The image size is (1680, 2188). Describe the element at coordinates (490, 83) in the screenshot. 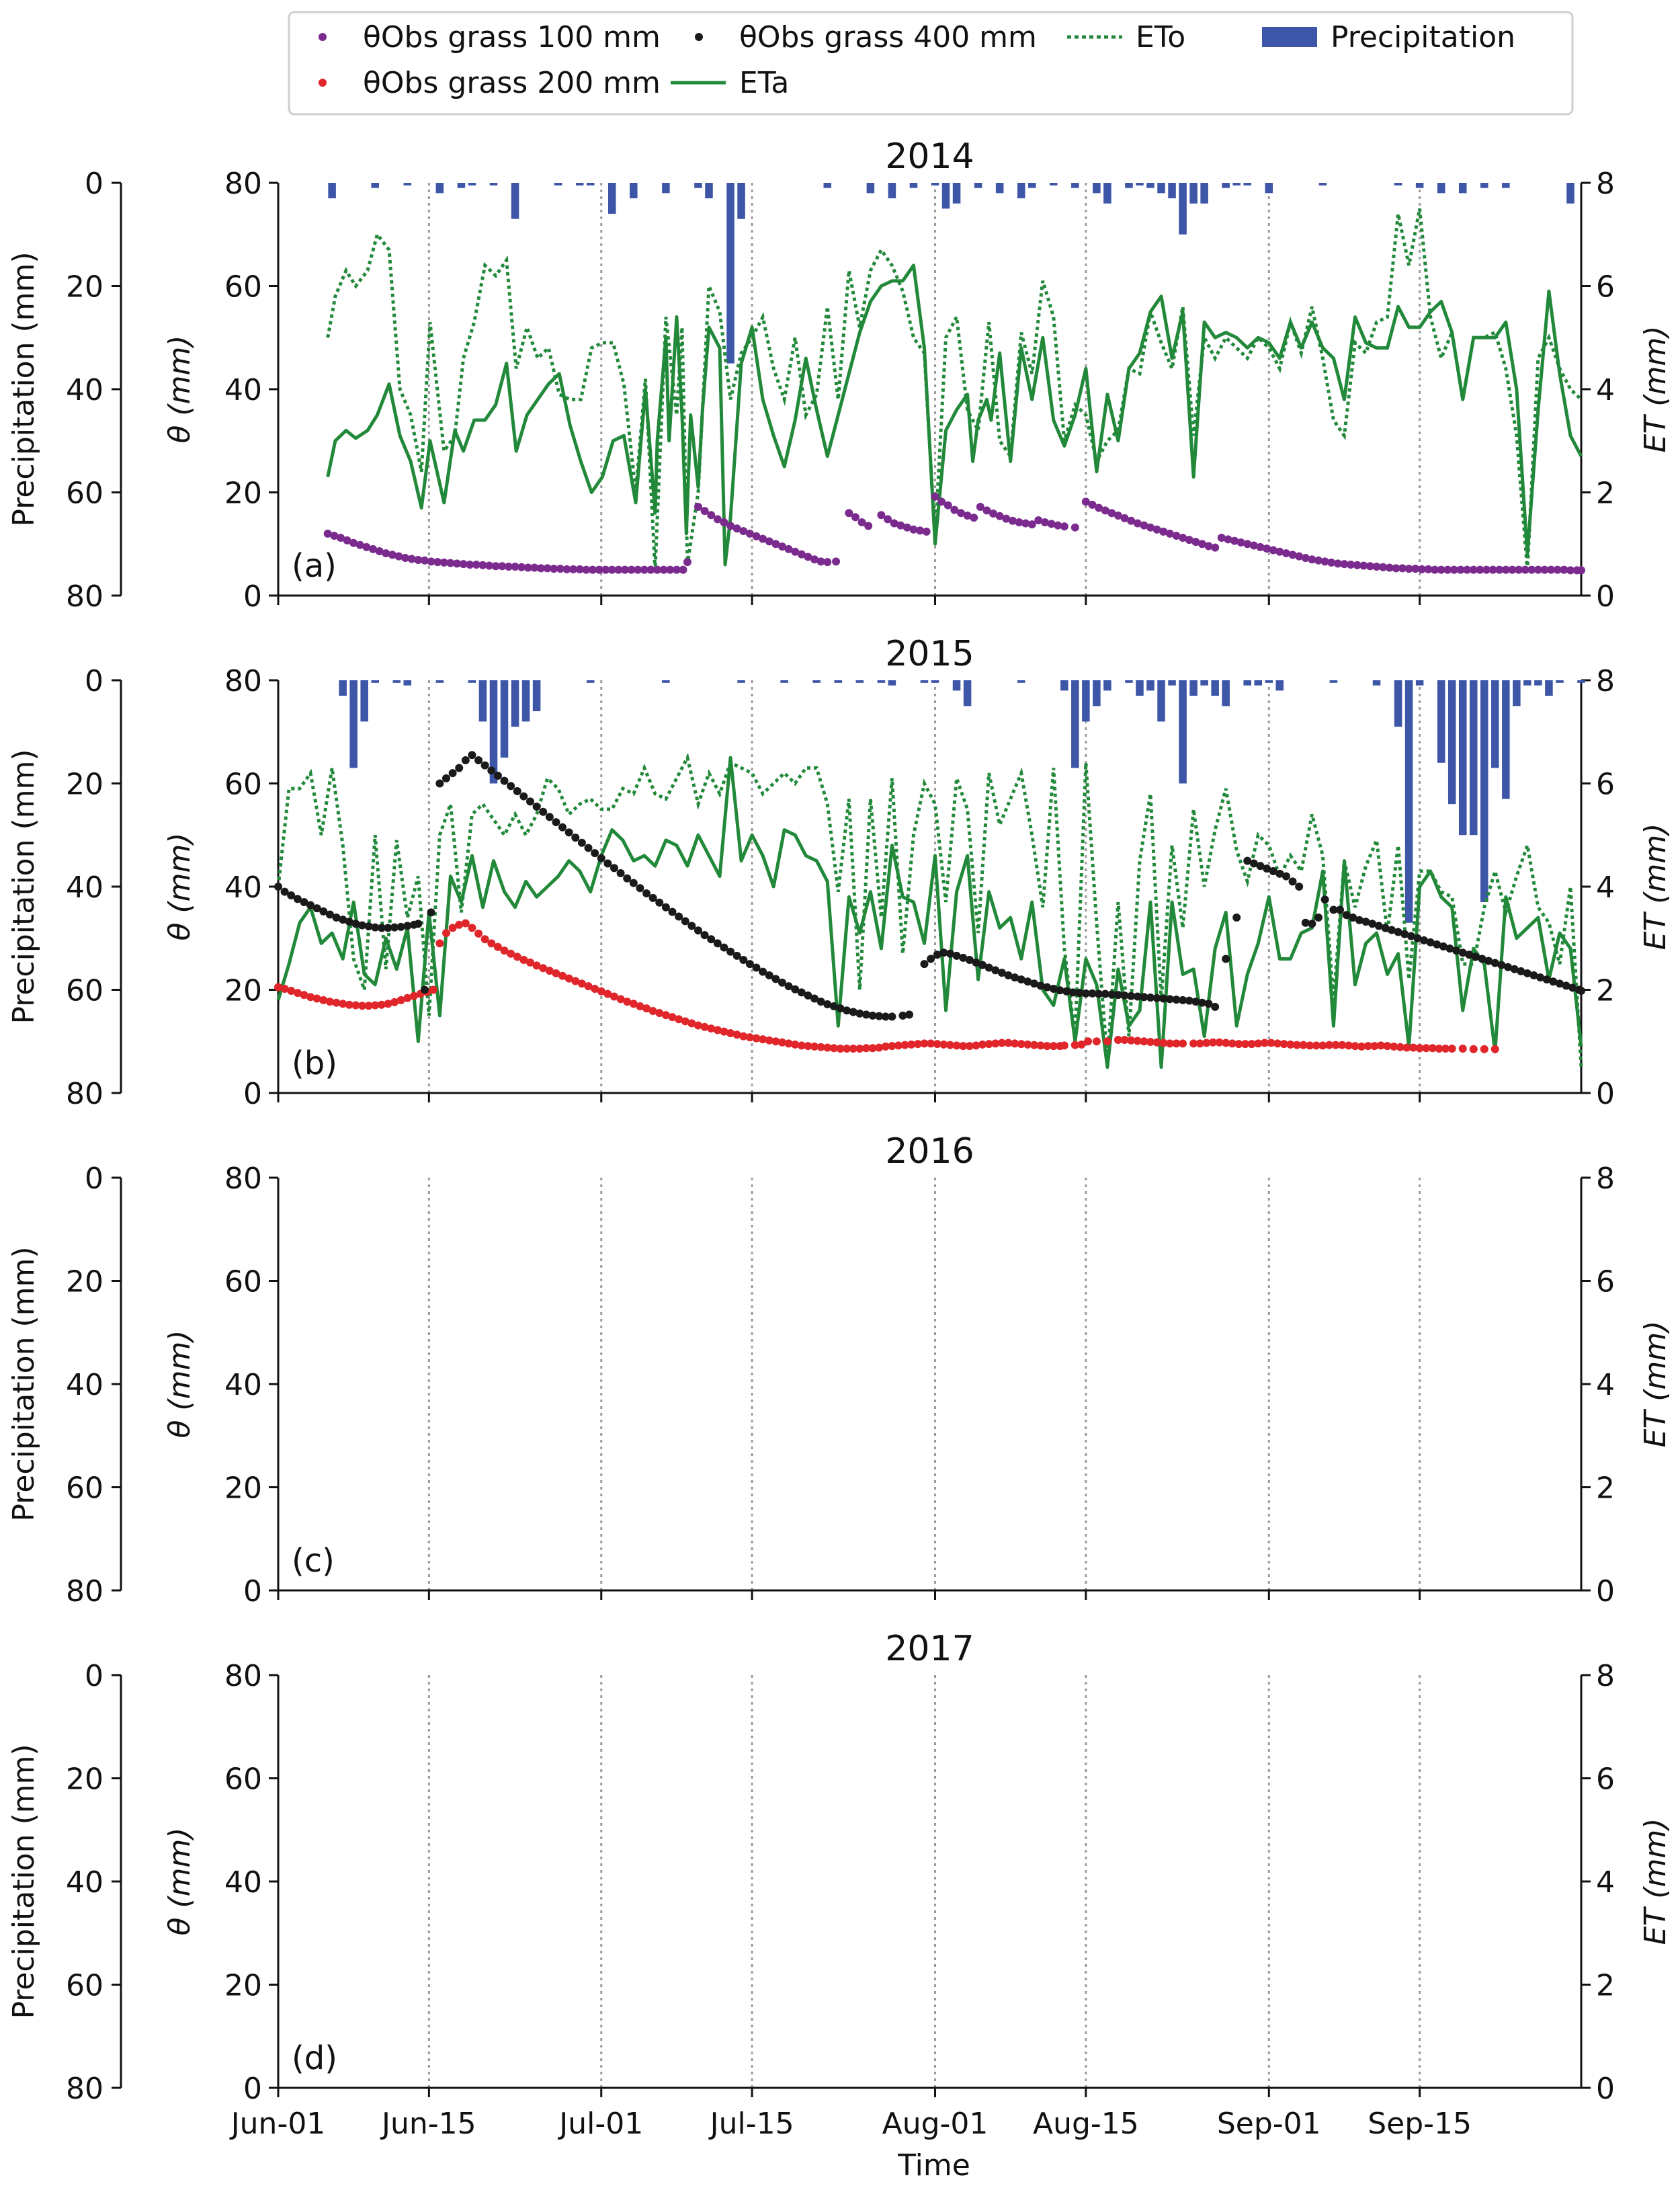

I see `legend-item-p200: θObs grass 200 mm` at that location.